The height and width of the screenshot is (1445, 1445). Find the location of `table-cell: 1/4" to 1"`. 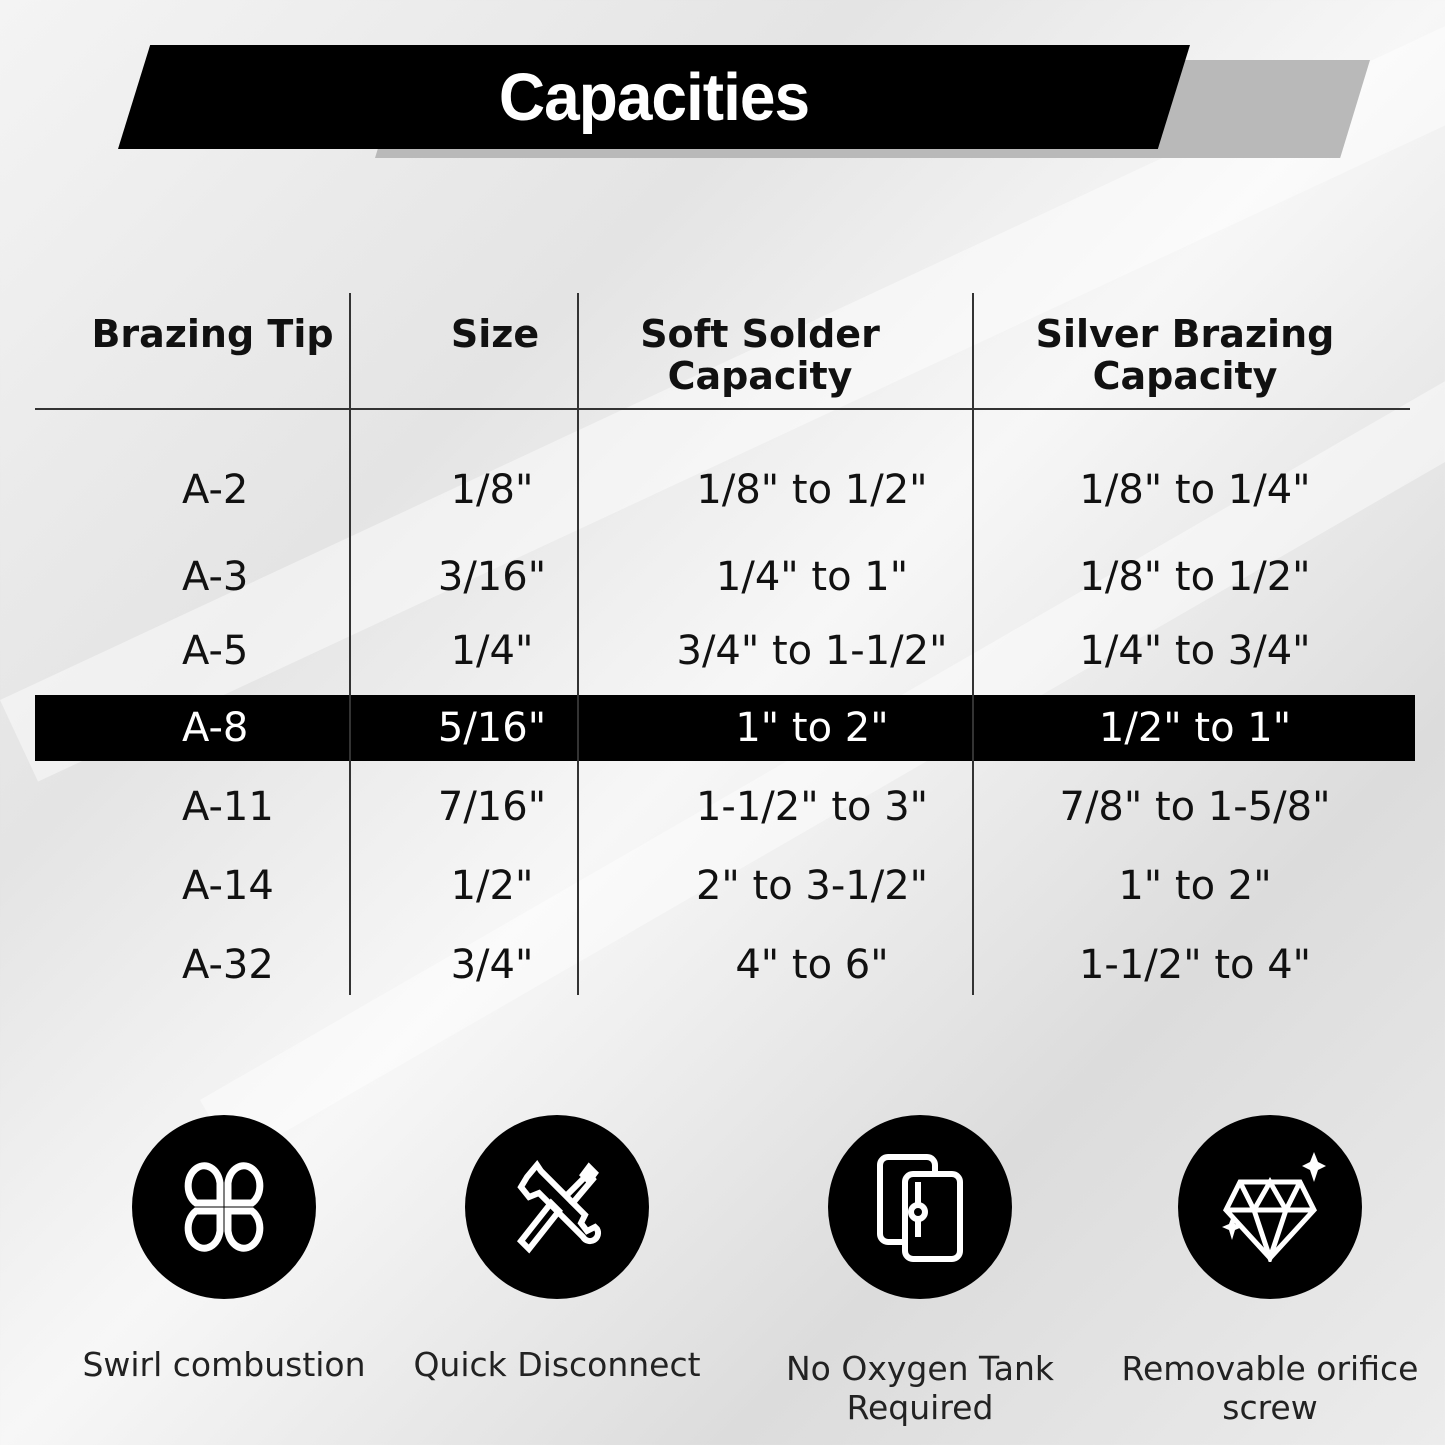

table-cell: 1/4" to 1" is located at coordinates (812, 577).